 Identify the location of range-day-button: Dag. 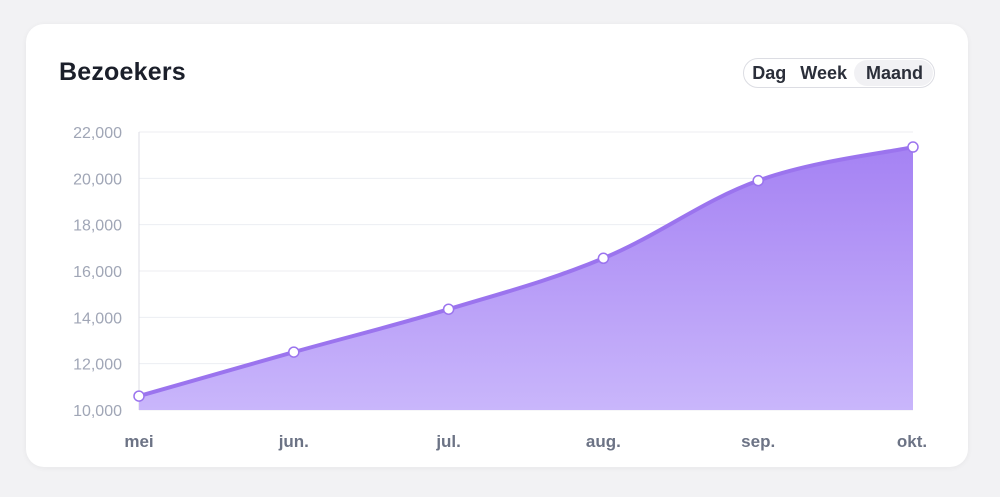
(769, 72).